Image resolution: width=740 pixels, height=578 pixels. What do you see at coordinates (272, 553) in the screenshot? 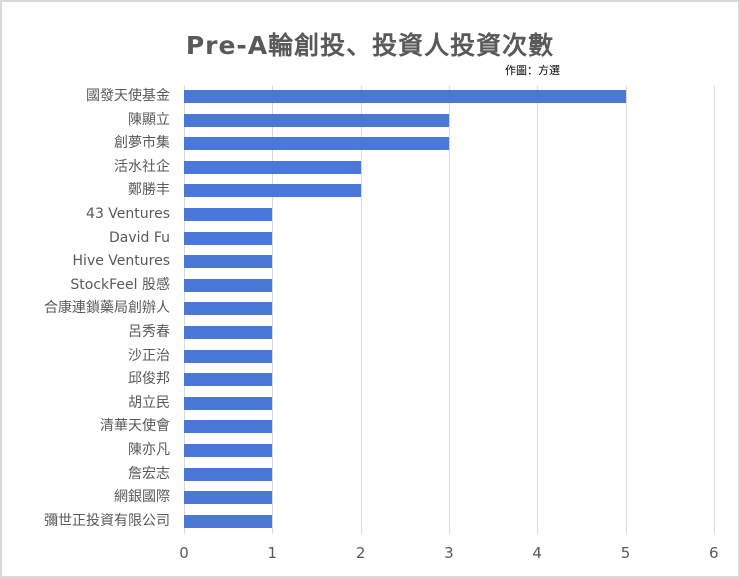
I see `x-tick-label: 1` at bounding box center [272, 553].